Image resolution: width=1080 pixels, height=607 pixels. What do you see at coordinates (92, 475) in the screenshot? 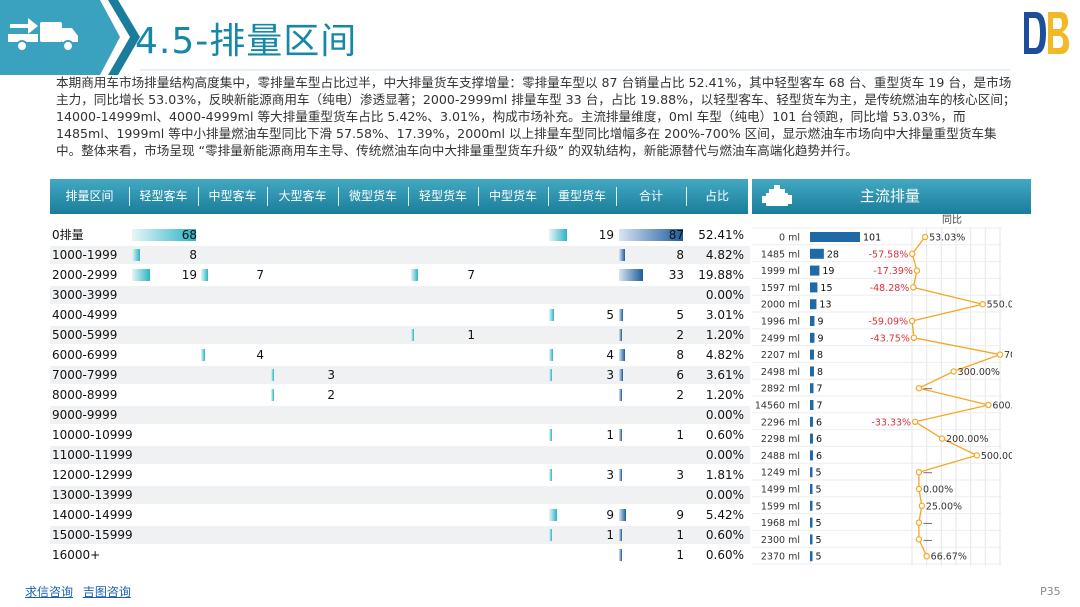
I see `range-label: 12000-12999` at bounding box center [92, 475].